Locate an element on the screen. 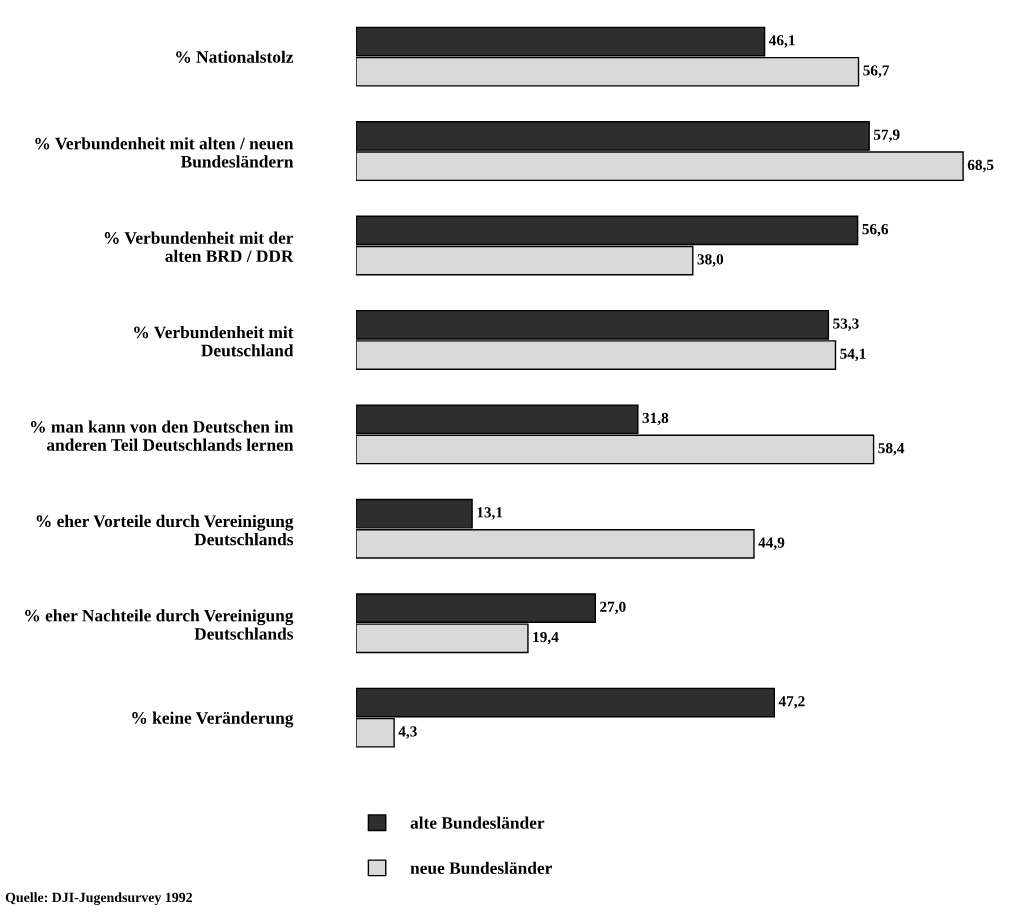 This screenshot has height=916, width=1023. data-label: 13,1 is located at coordinates (490, 513).